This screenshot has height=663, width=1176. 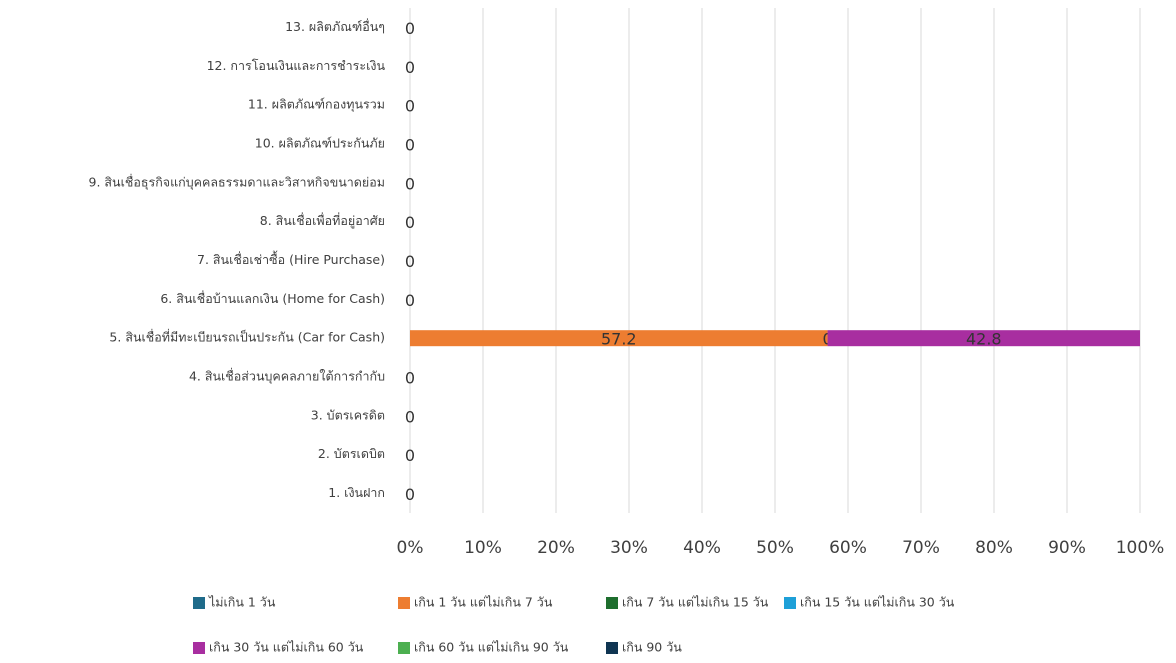 I want to click on x-tick-label: 100%, so click(x=1140, y=548).